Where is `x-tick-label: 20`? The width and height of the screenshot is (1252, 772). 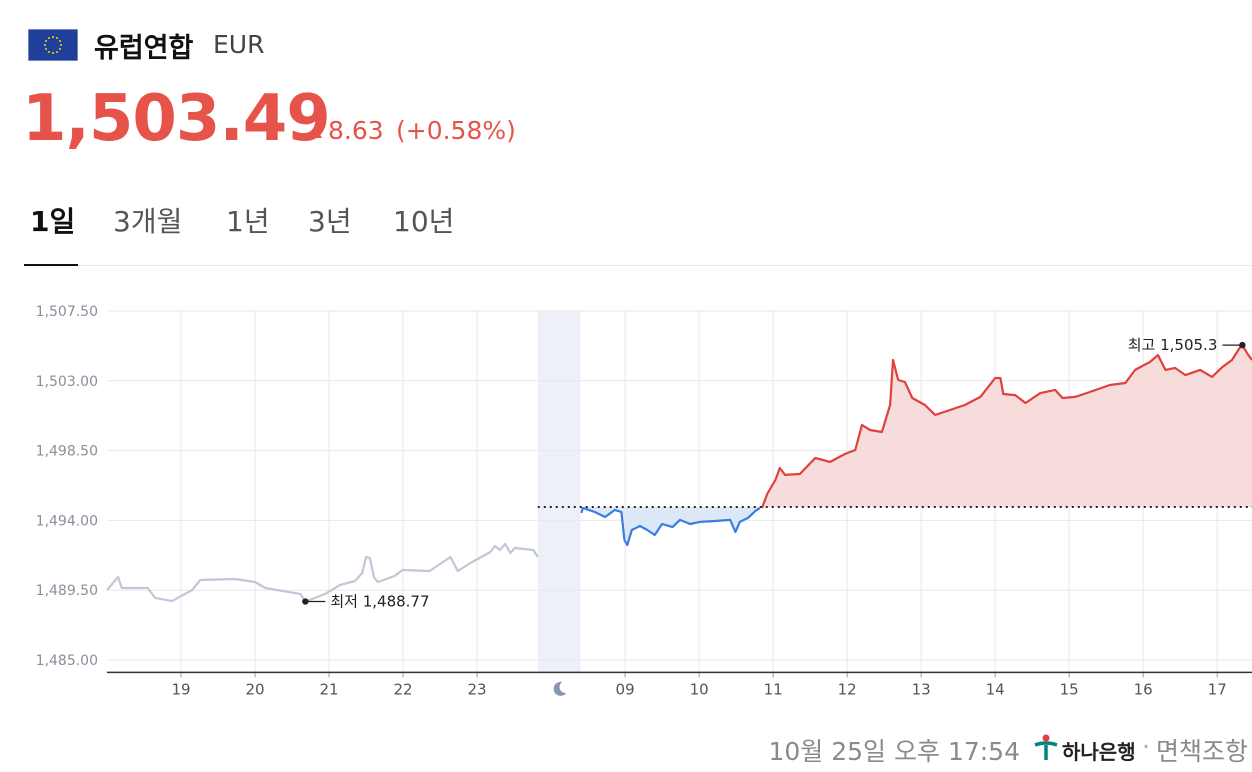 x-tick-label: 20 is located at coordinates (254, 689).